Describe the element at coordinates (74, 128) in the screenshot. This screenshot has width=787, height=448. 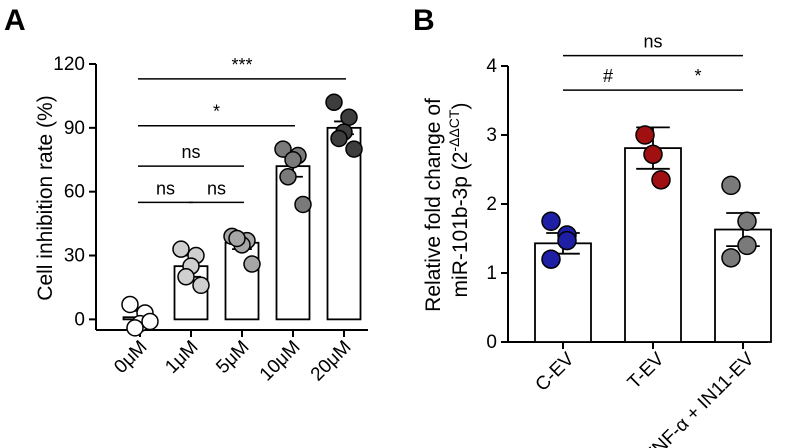
I see `y-tick-label: 90` at that location.